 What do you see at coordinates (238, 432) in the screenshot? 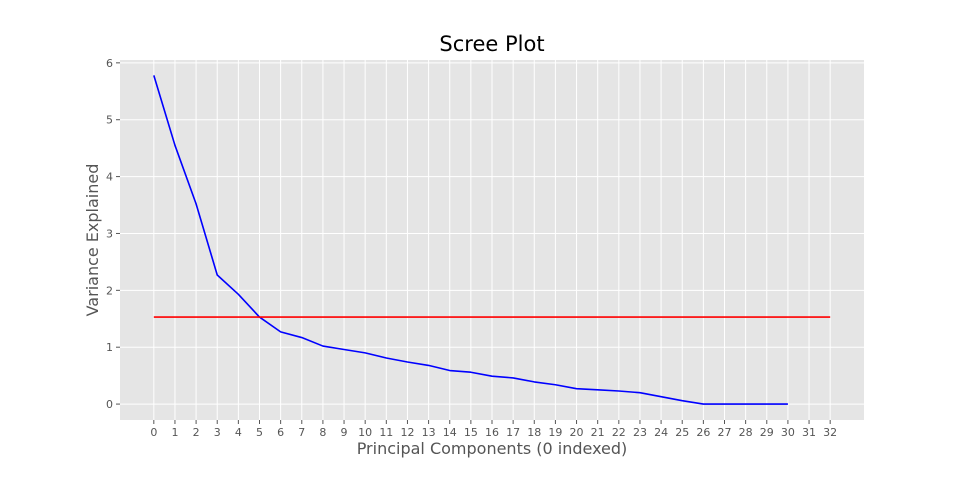
I see `x-tick-label: 4` at bounding box center [238, 432].